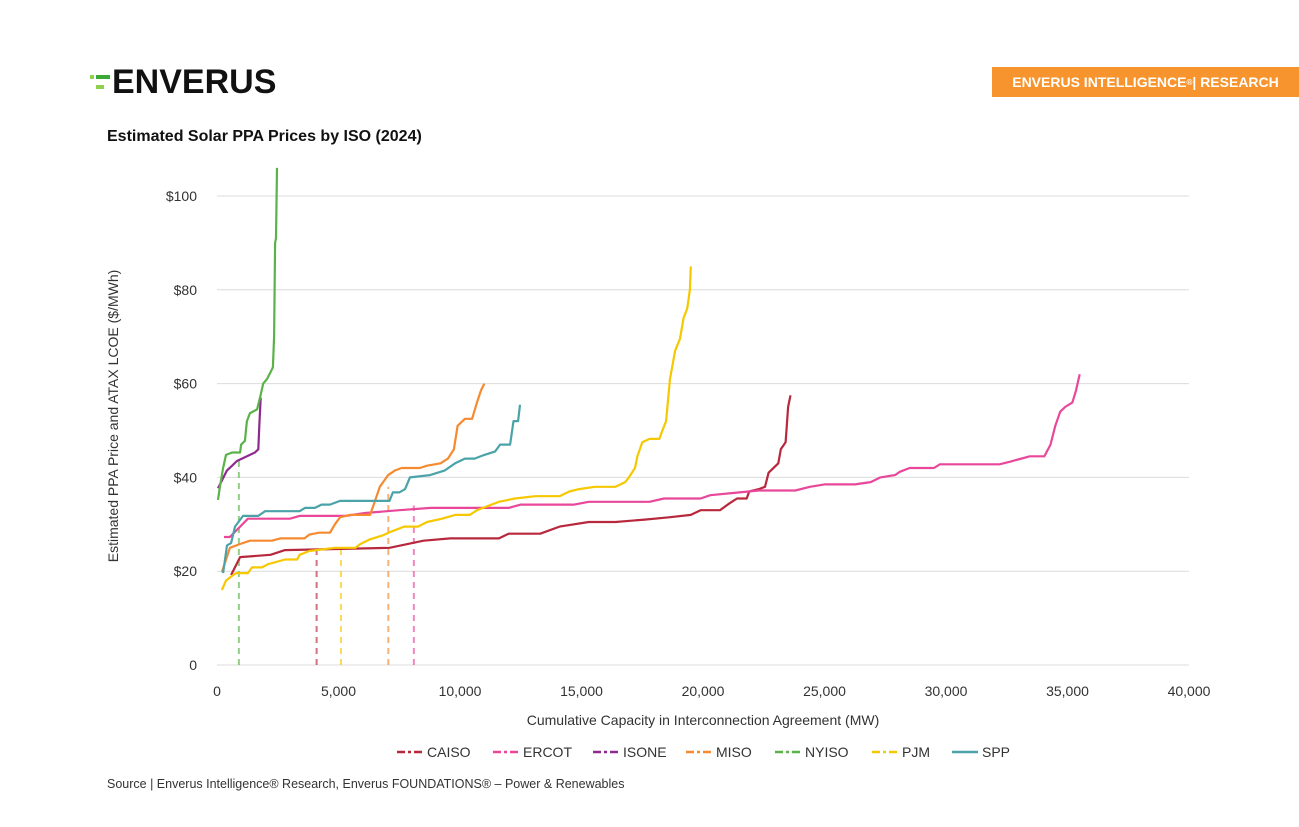  Describe the element at coordinates (1235, 82) in the screenshot. I see `badge-suffix: | RESEARCH` at that location.